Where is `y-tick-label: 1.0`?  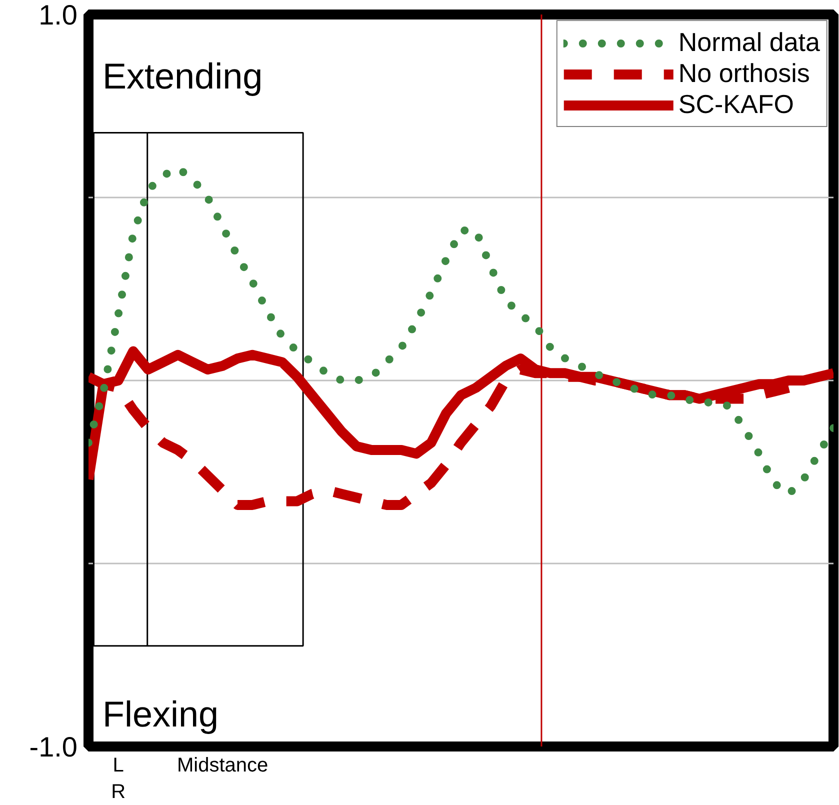 y-tick-label: 1.0 is located at coordinates (58, 15).